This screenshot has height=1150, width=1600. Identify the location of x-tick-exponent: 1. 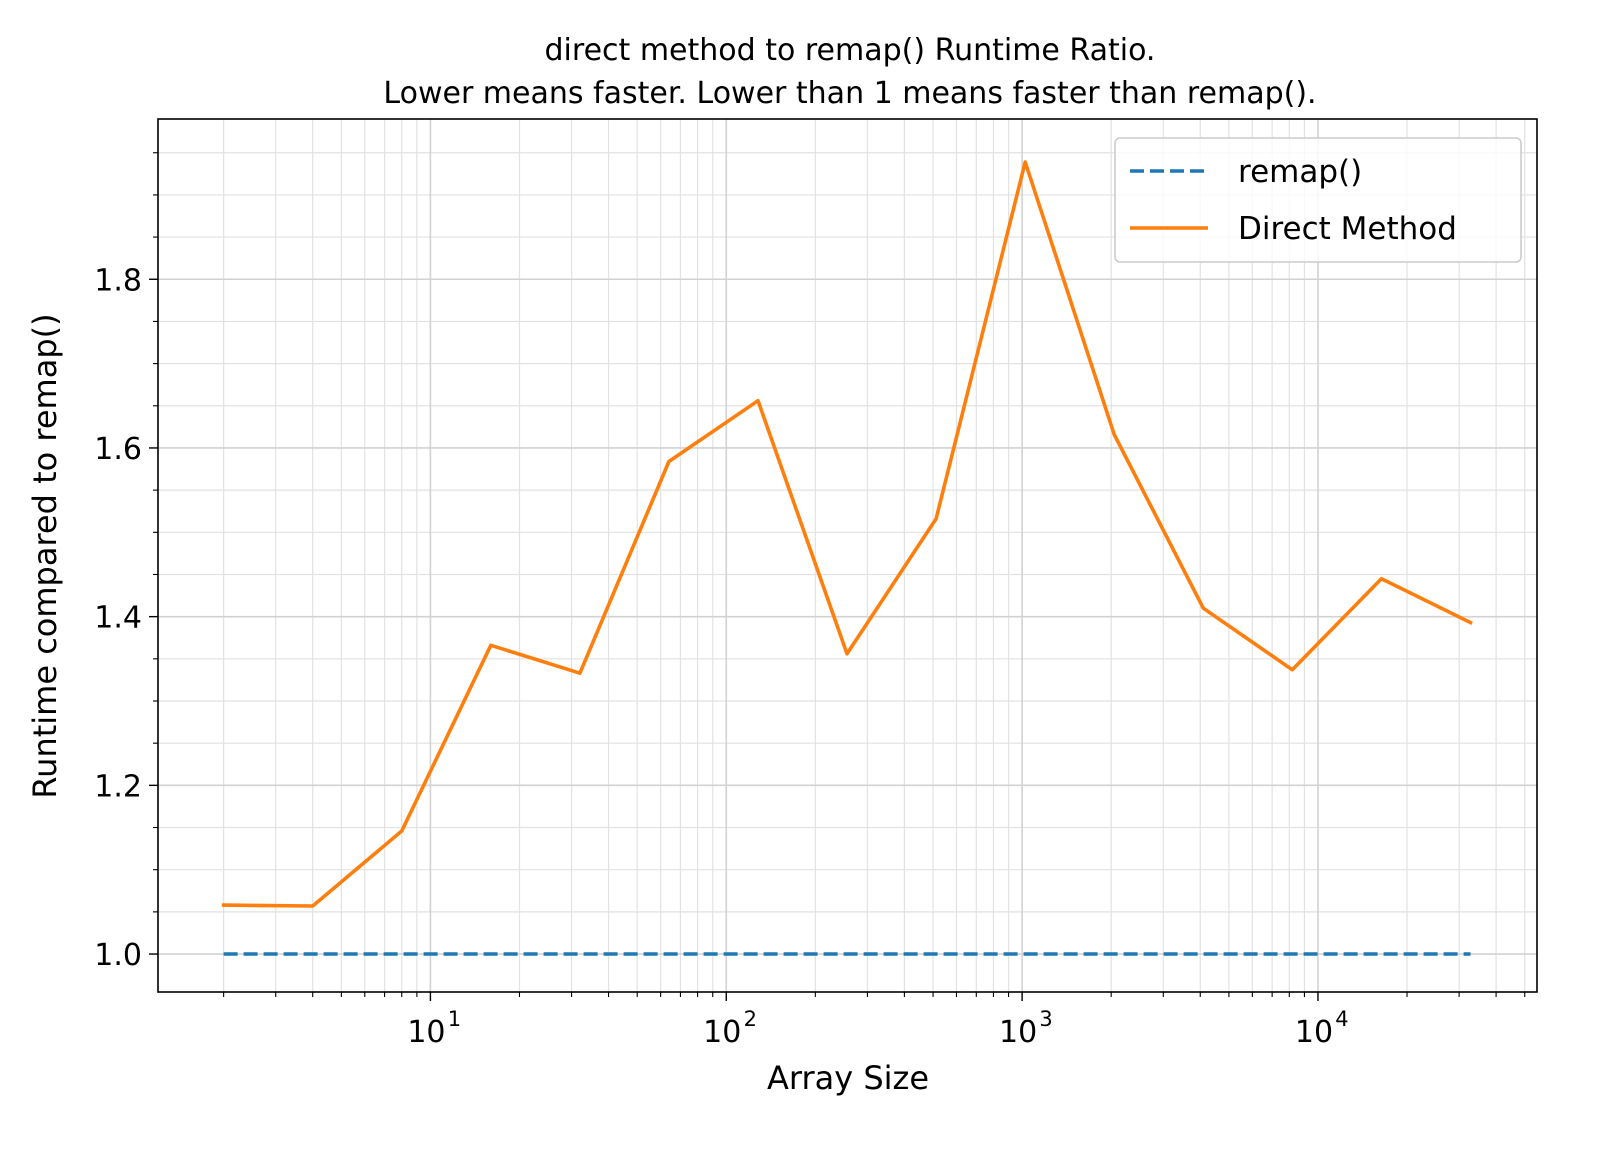
(454, 1019).